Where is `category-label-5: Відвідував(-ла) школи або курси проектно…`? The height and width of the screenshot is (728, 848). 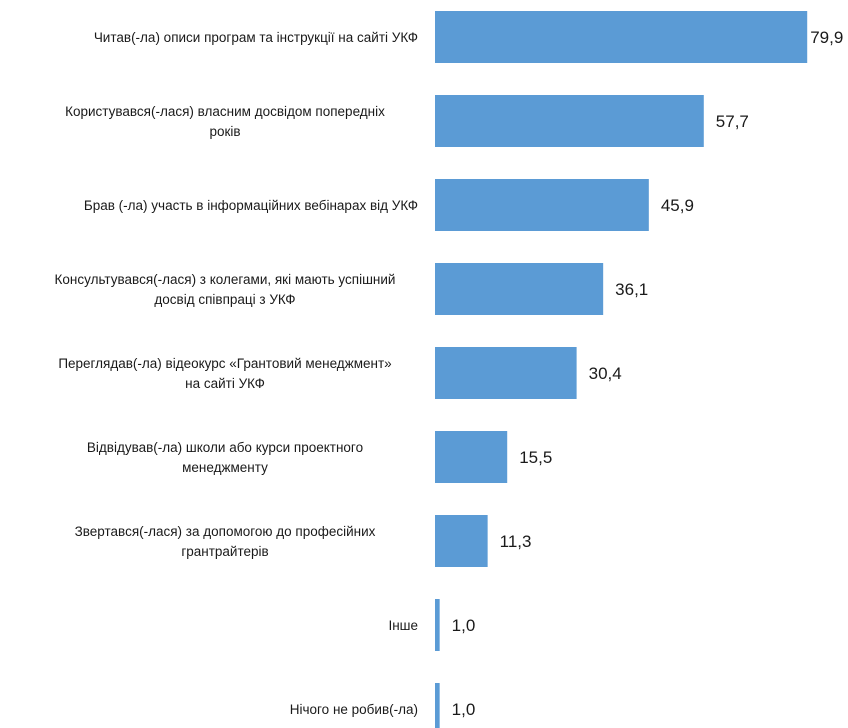 category-label-5: Відвідував(-ла) школи або курси проектно… is located at coordinates (225, 457).